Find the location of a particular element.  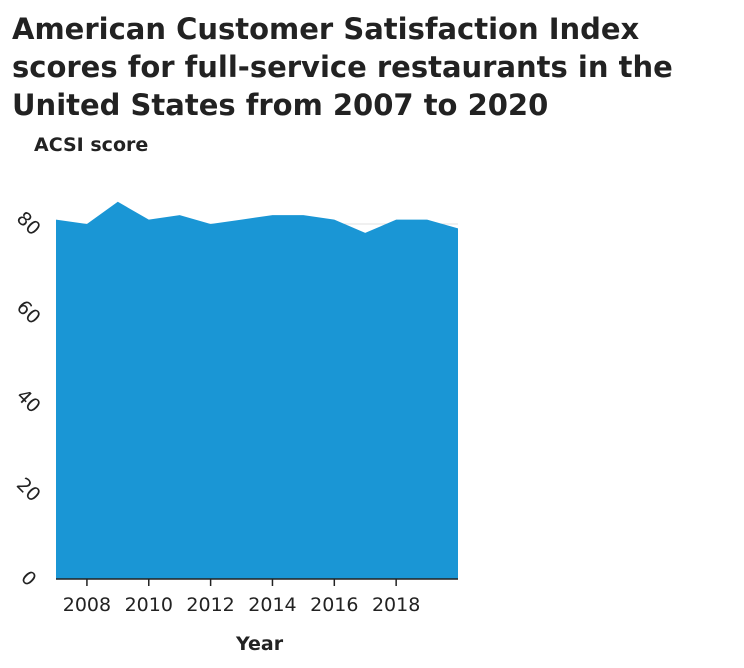

y-tick-label: 80 is located at coordinates (28, 223).